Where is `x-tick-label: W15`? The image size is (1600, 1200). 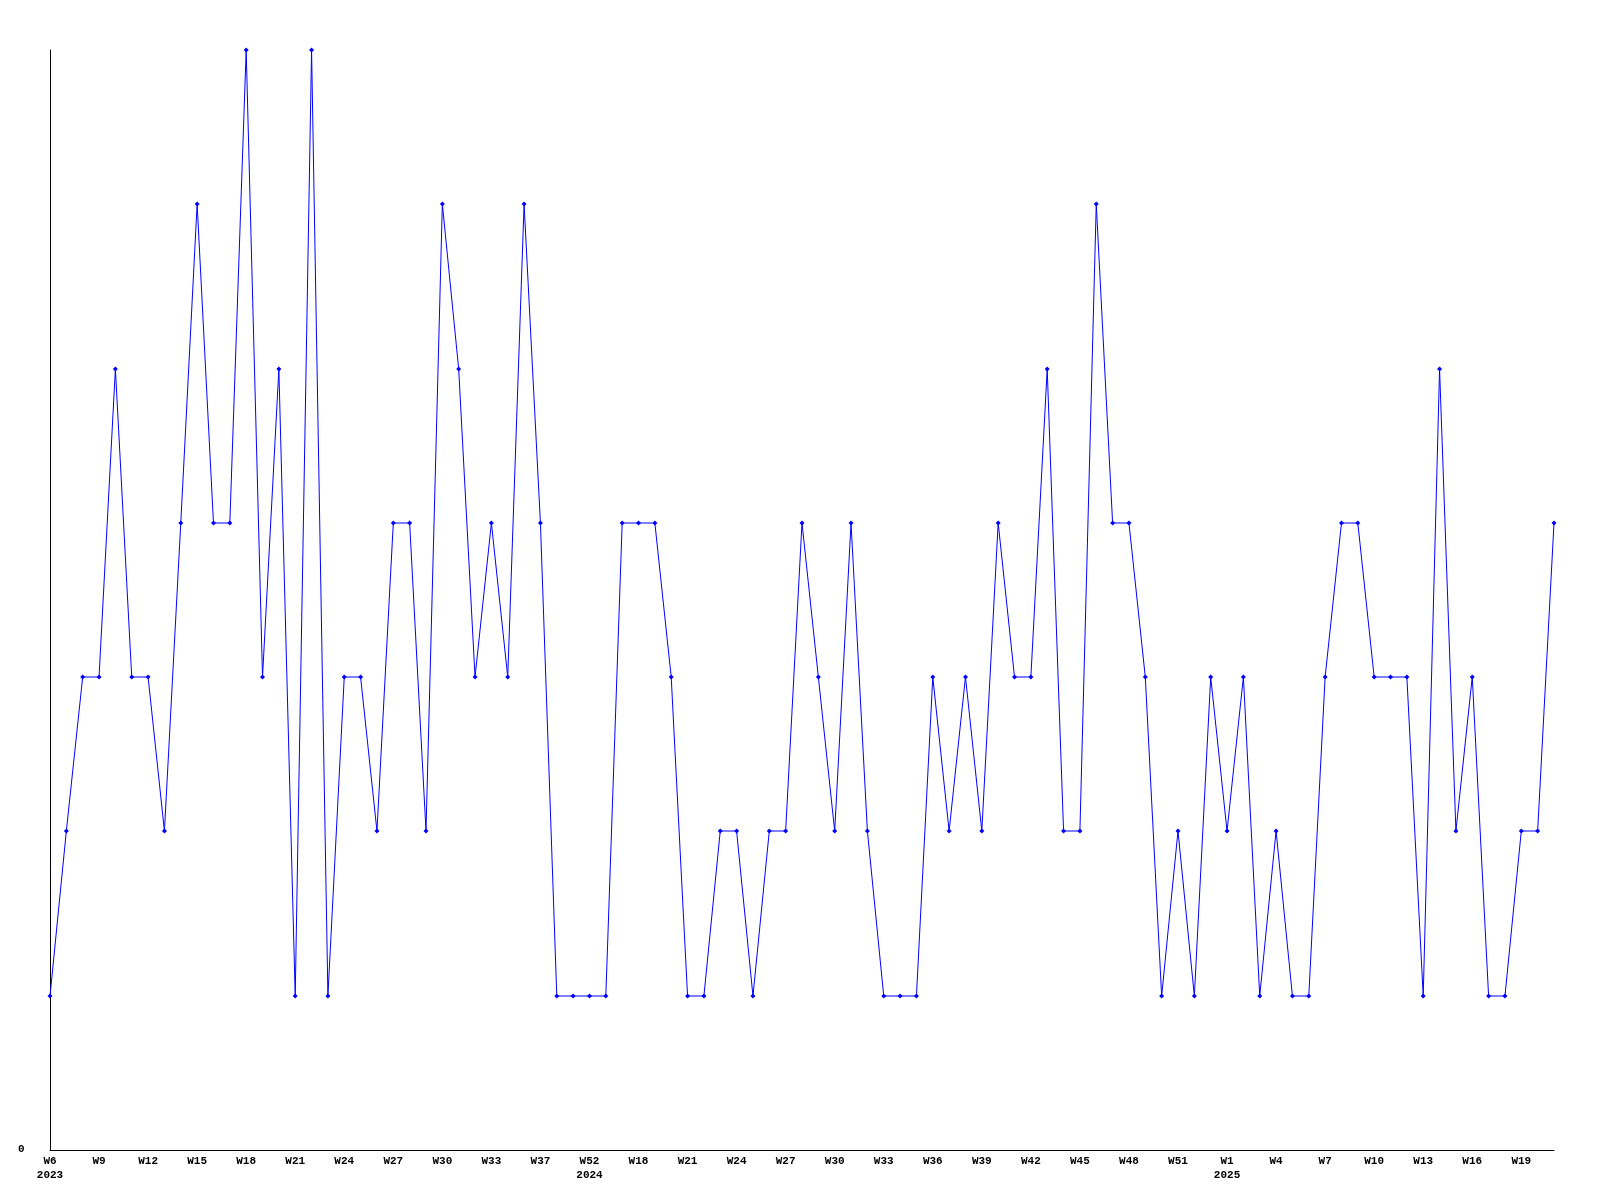 x-tick-label: W15 is located at coordinates (197, 1161).